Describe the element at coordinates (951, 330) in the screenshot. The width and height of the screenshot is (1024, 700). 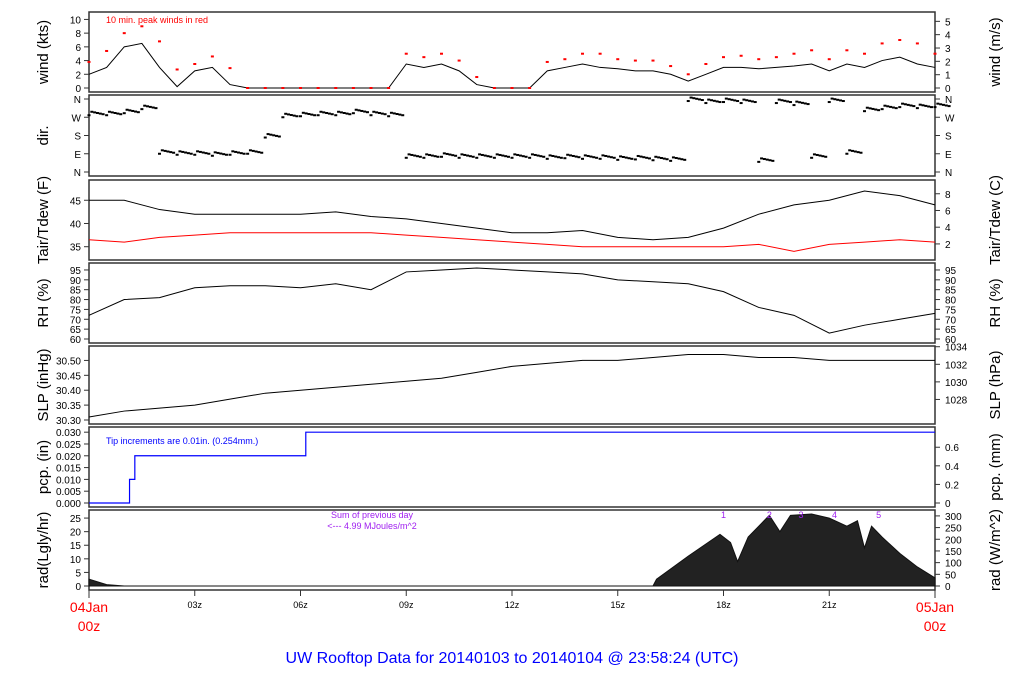
I see `y-tick-label-right: 65` at that location.